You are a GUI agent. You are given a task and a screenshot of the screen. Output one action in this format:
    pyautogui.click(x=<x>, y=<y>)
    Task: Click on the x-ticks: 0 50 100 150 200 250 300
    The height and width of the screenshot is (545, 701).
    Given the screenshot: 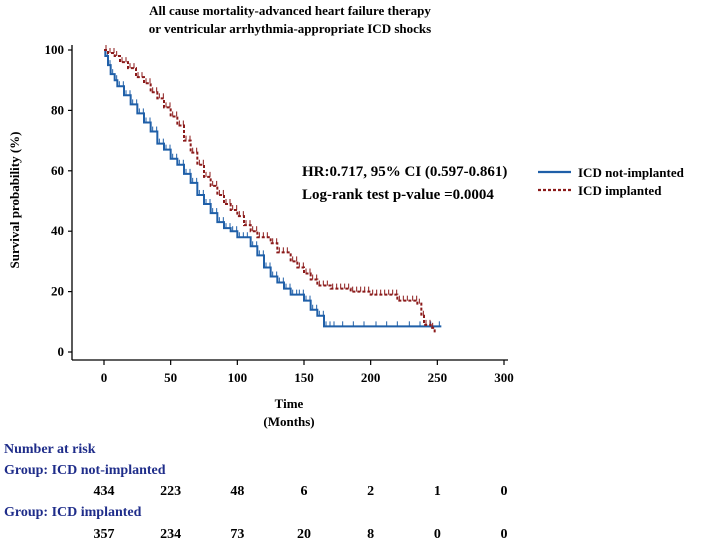 What is the action you would take?
    pyautogui.click(x=307, y=372)
    